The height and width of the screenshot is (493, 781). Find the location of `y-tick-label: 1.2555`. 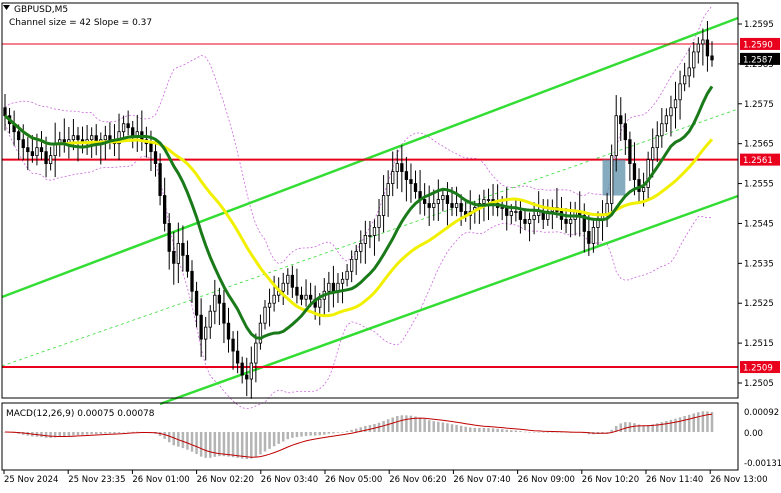

y-tick-label: 1.2555 is located at coordinates (759, 185).